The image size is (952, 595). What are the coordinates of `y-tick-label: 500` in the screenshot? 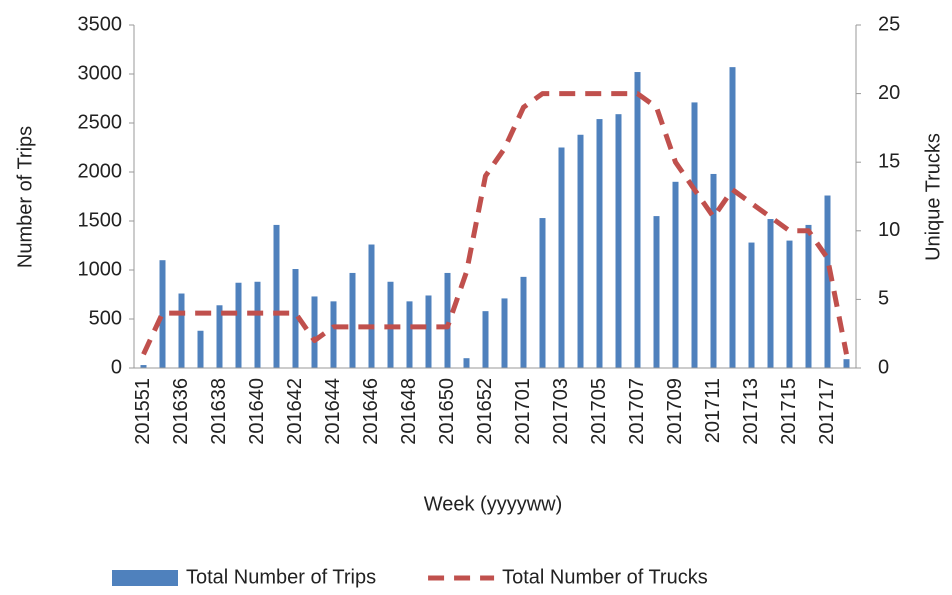 It's located at (105, 318).